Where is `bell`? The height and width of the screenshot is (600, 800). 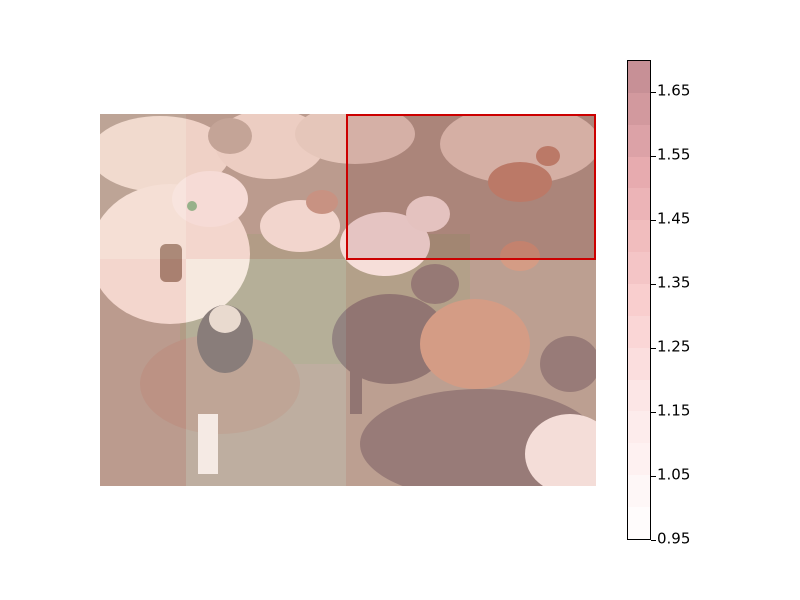
bell is located at coordinates (171, 263).